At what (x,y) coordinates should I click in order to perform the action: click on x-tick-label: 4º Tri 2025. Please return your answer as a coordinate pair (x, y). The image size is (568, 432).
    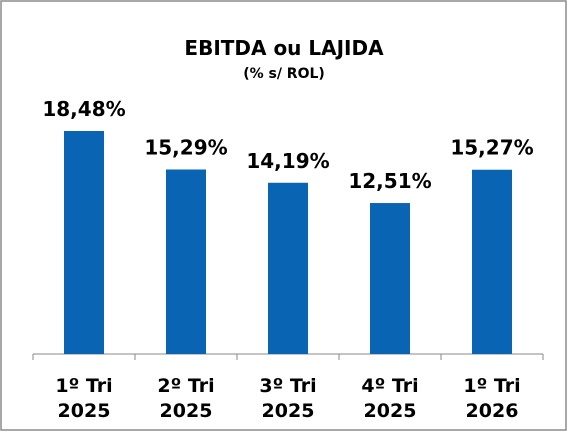
    Looking at the image, I should click on (389, 398).